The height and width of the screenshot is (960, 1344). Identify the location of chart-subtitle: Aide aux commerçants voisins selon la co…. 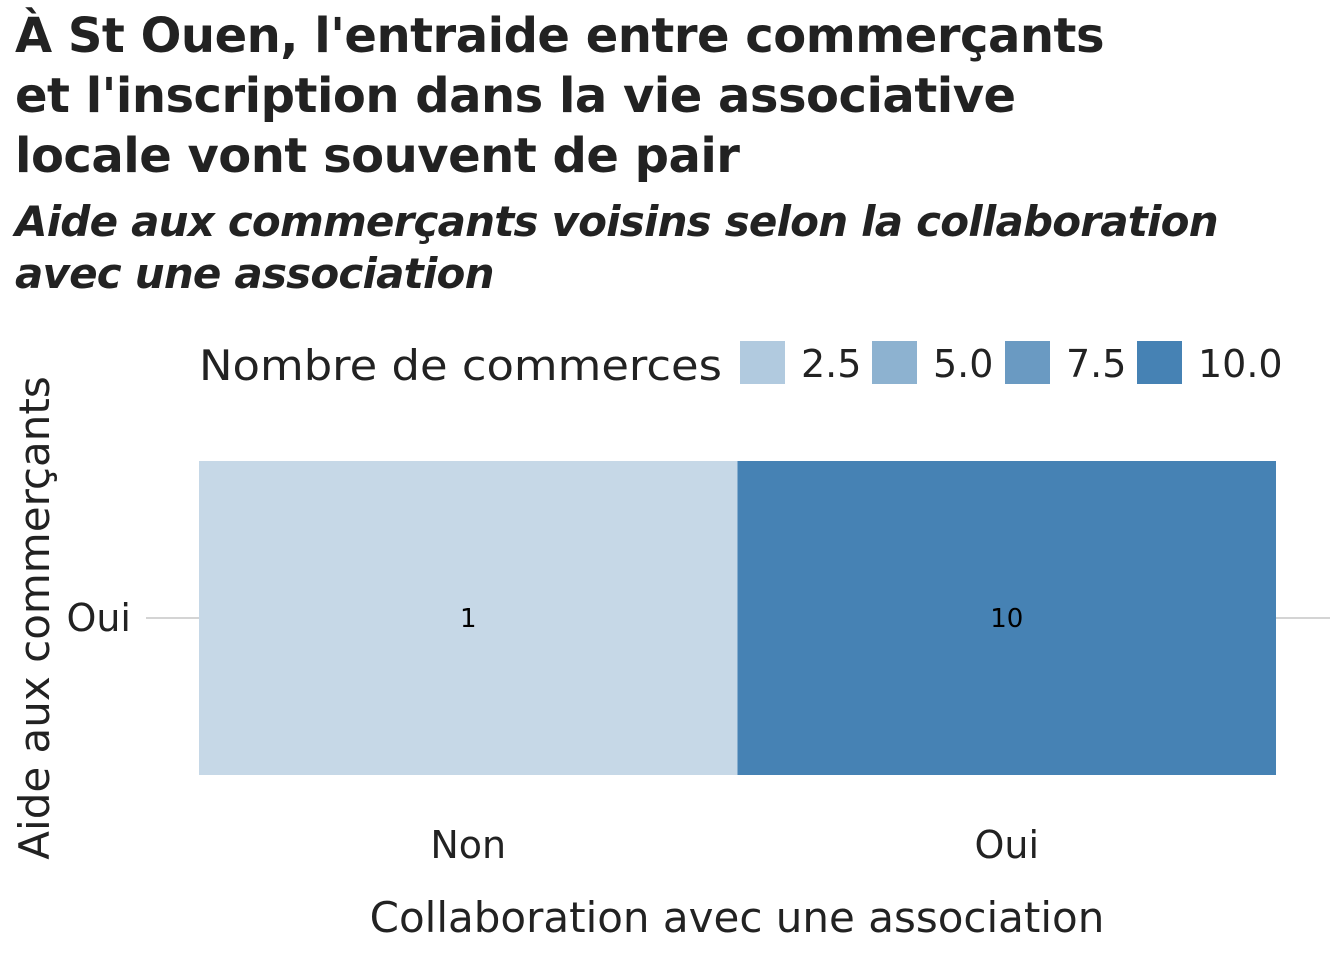
(665, 248).